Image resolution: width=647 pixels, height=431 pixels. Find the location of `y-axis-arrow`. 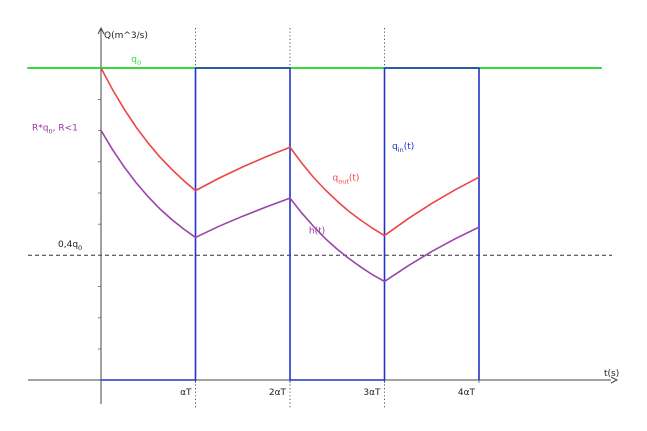

y-axis-arrow is located at coordinates (101, 30).